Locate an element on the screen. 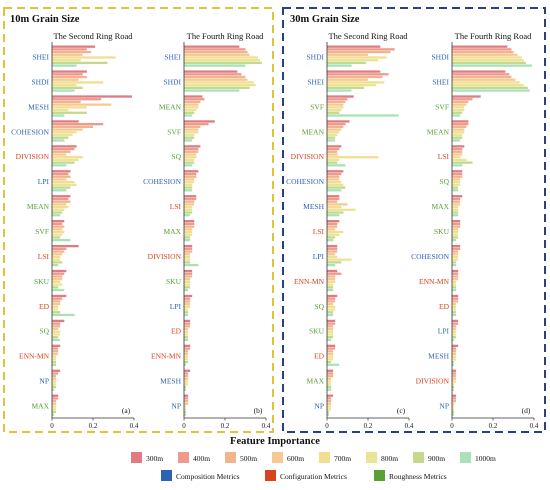  bar-lsi-700m is located at coordinates (335, 232).